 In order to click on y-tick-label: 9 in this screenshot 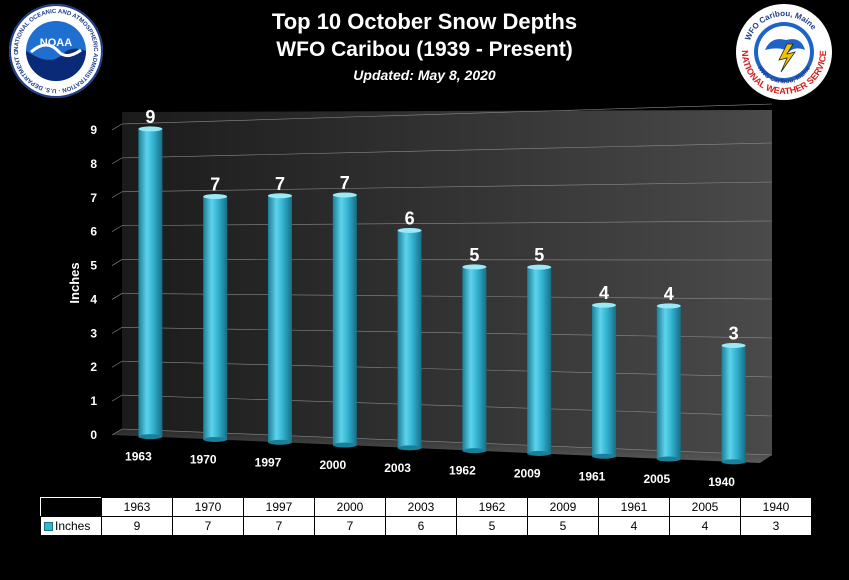, I will do `click(93, 130)`.